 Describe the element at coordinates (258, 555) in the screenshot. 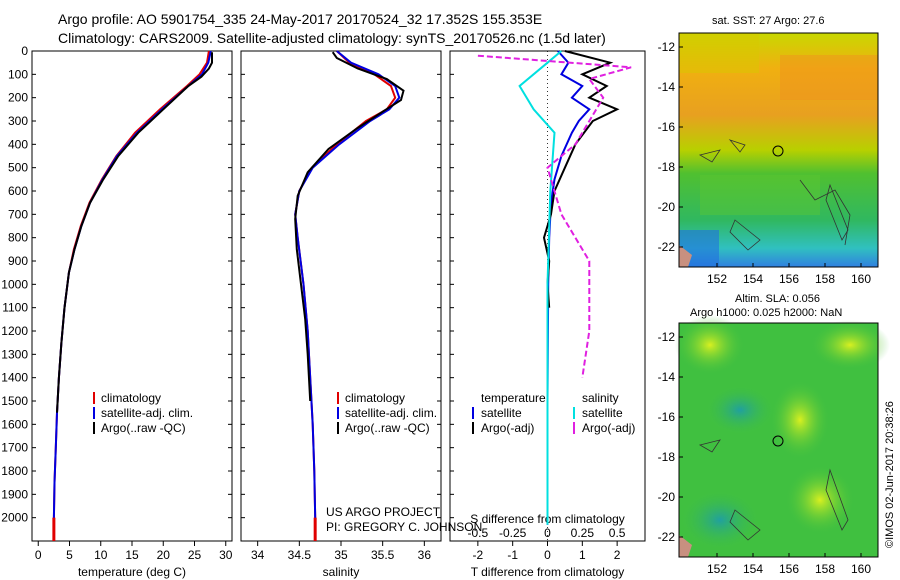

I see `x-tick-label: 34` at that location.